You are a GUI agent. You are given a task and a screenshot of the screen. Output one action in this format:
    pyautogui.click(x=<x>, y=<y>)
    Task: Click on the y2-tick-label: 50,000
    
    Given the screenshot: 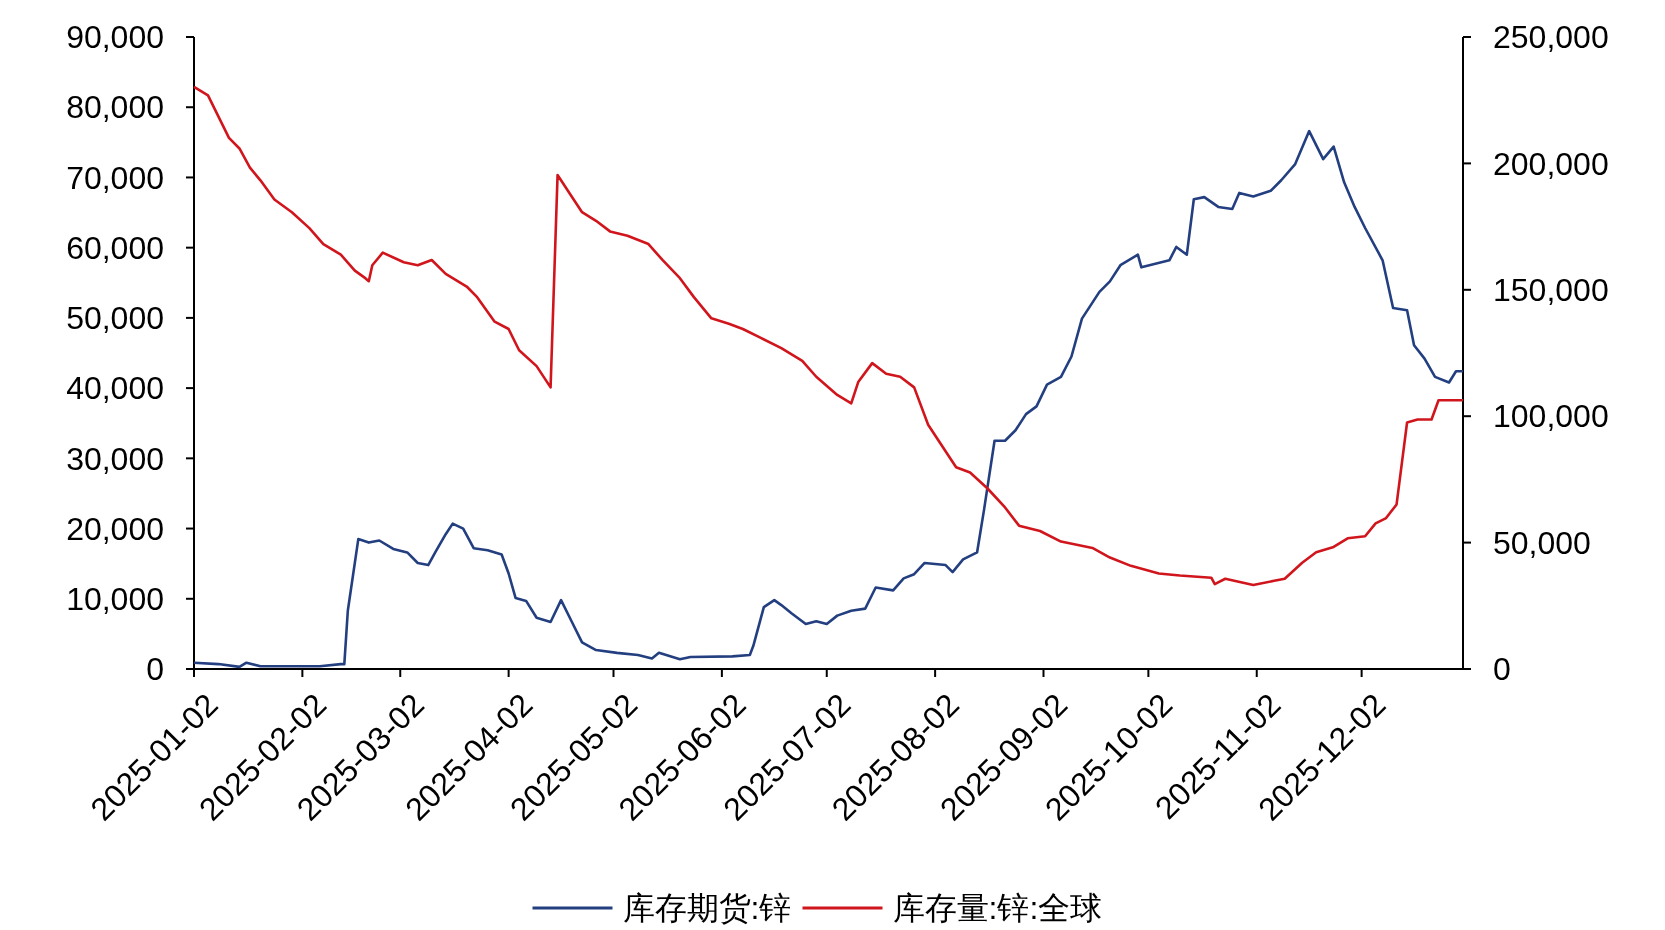 What is the action you would take?
    pyautogui.click(x=1542, y=542)
    